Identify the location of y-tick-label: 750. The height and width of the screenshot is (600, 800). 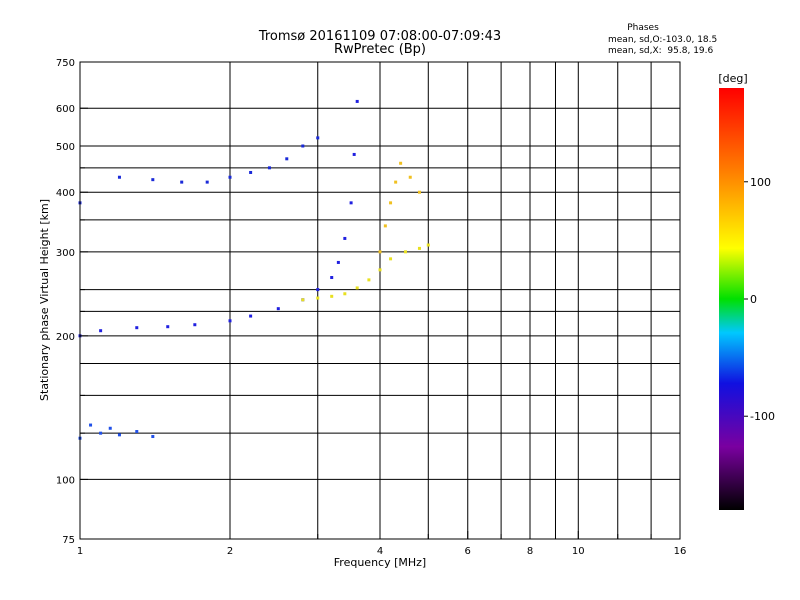
(65, 63).